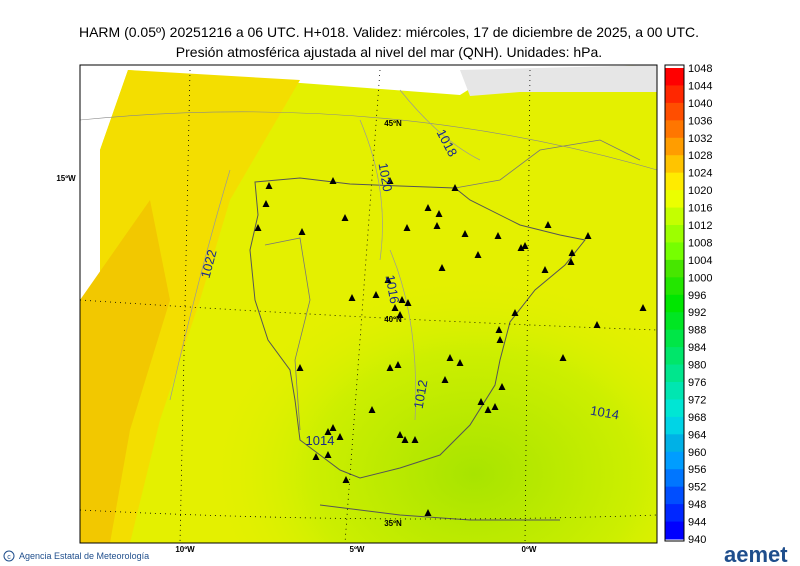 The width and height of the screenshot is (800, 566). What do you see at coordinates (700, 156) in the screenshot?
I see `colorbar-label: 1028` at bounding box center [700, 156].